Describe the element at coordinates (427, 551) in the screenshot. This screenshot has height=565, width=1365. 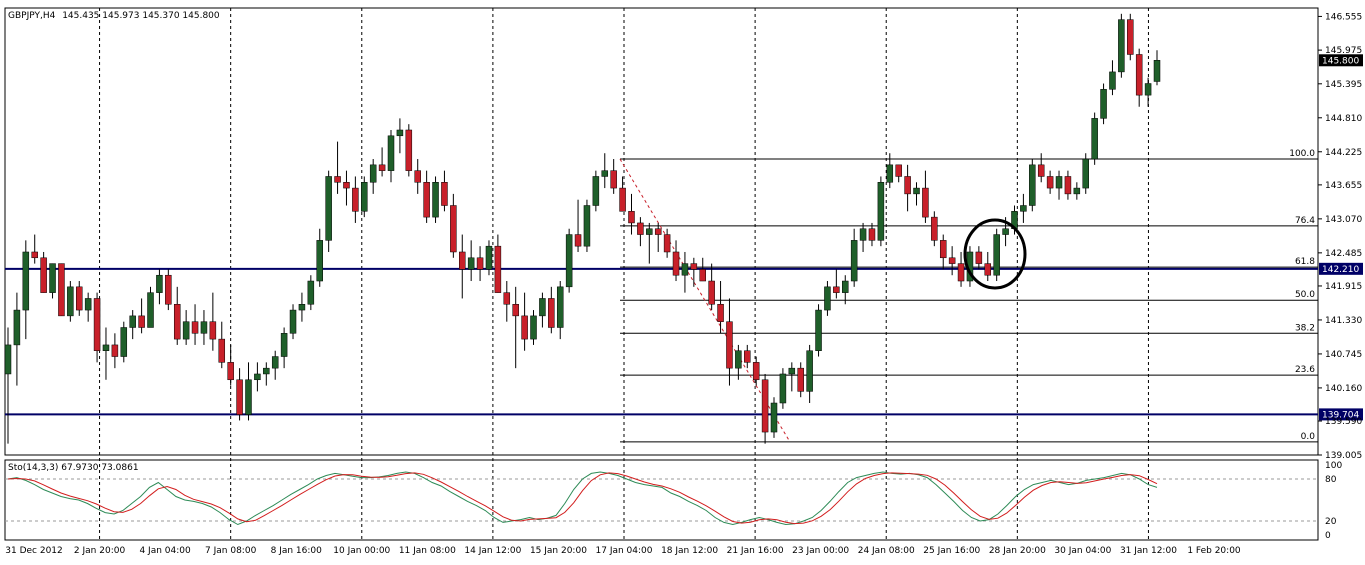
I see `x-tick-label: 11 Jan 08:00` at that location.